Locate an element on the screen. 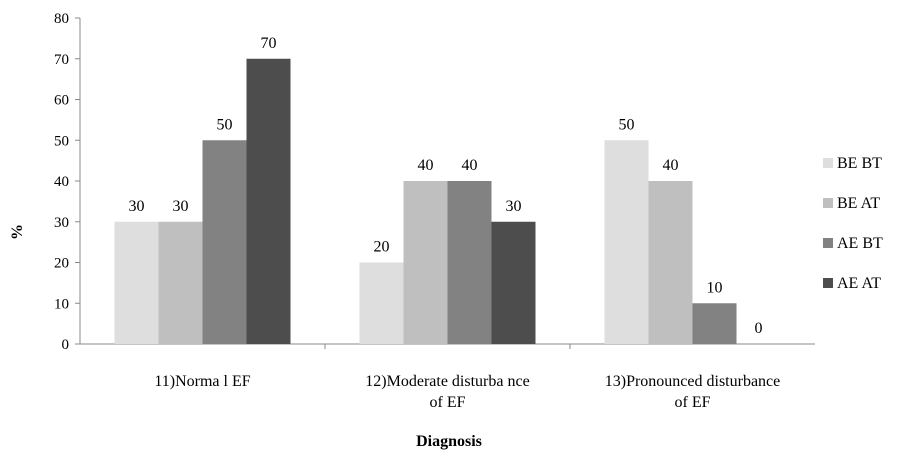 Image resolution: width=923 pixels, height=457 pixels. legend-label: AE AT is located at coordinates (859, 283).